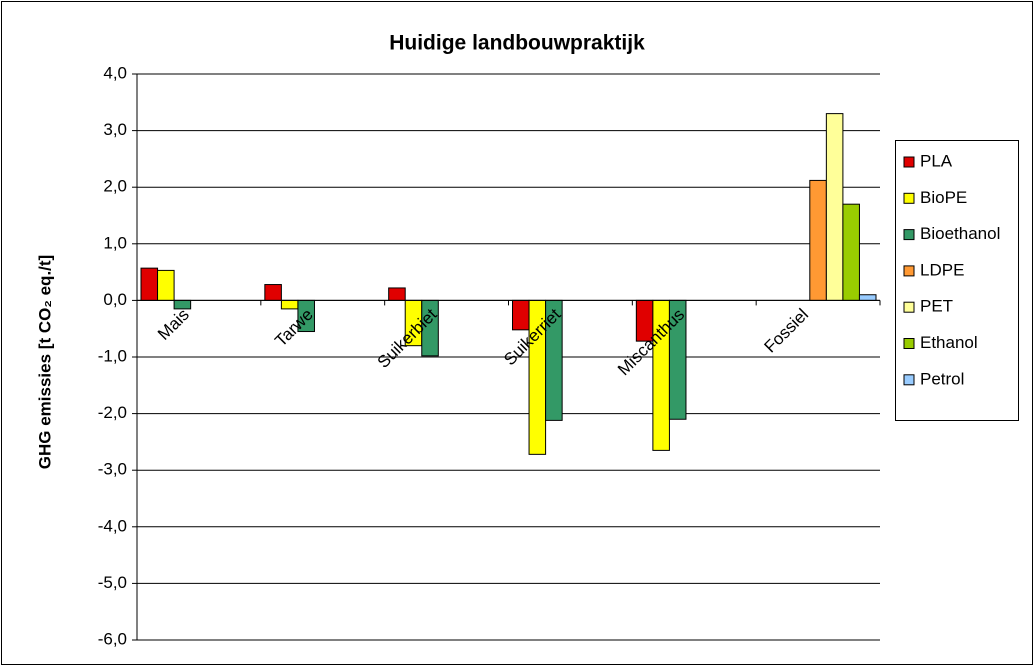  What do you see at coordinates (112, 525) in the screenshot?
I see `y-tick-label: -4,0` at bounding box center [112, 525].